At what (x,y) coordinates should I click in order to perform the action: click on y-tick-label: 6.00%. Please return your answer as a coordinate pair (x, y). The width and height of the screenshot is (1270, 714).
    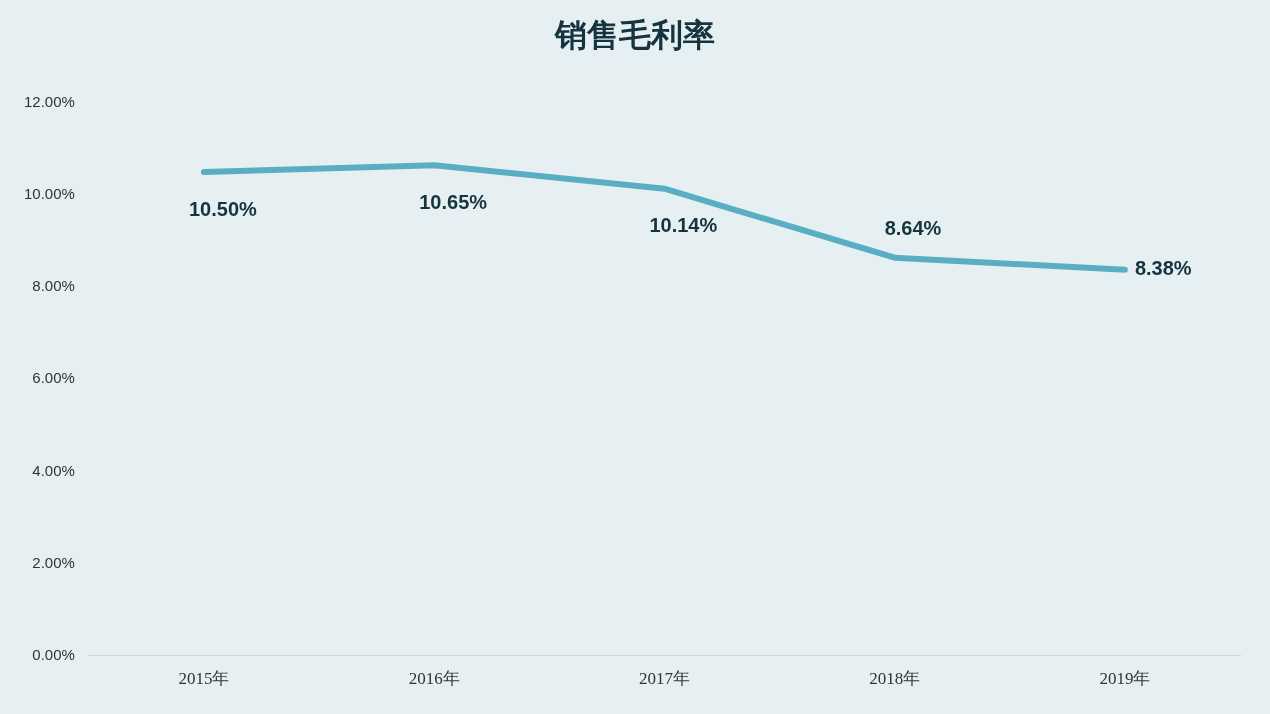
    Looking at the image, I should click on (53, 378).